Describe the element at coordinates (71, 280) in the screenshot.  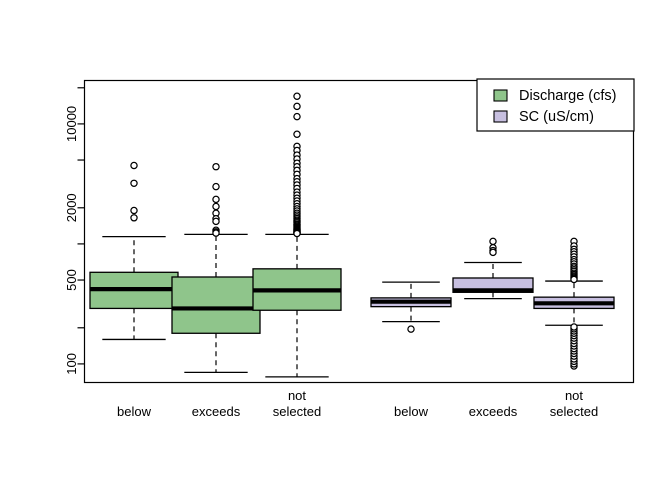
I see `y-axis-tick-label: 500` at that location.